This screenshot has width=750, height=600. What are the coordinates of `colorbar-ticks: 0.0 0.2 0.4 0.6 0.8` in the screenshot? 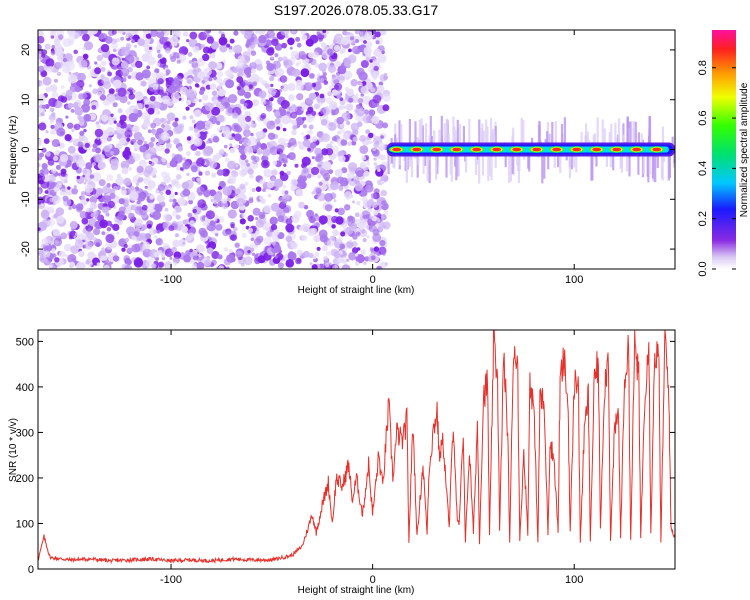 It's located at (716, 168).